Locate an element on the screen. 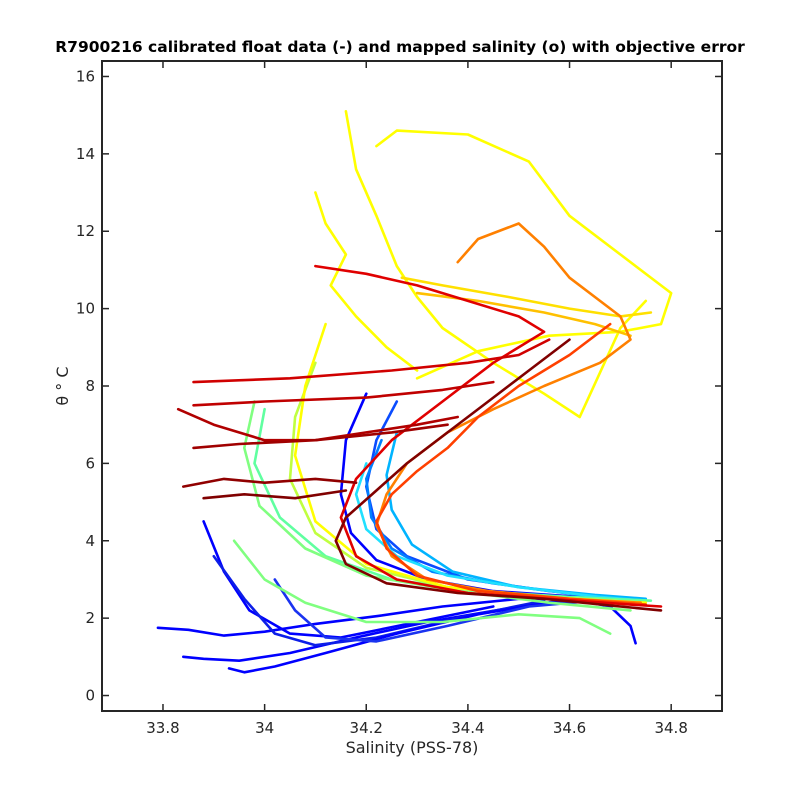 The image size is (800, 800). y-tick-label-2: 4 is located at coordinates (90, 541).